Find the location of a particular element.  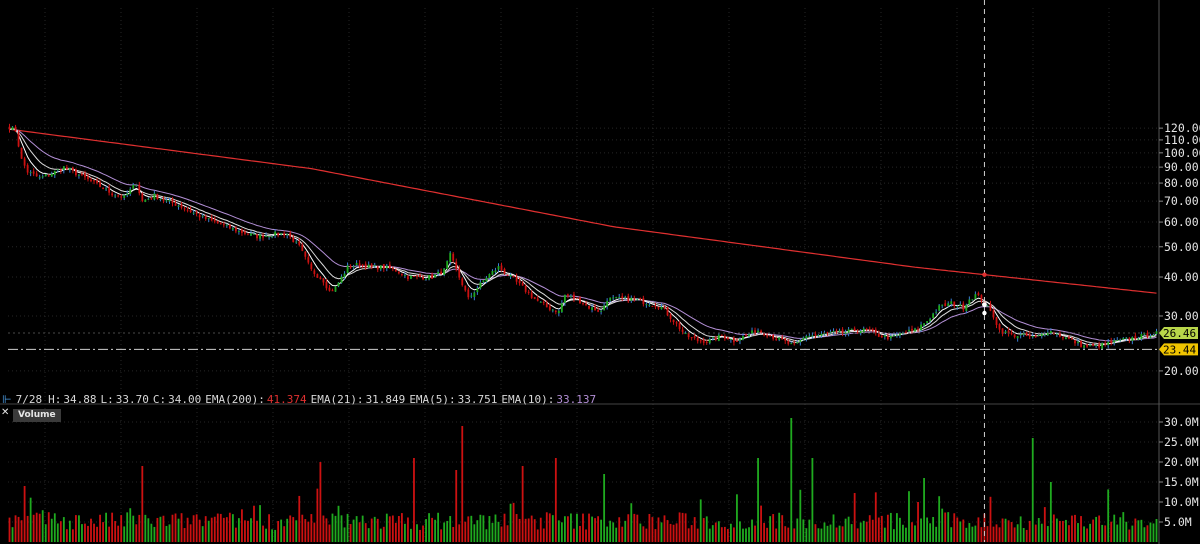

legend-ema5-label: EMA(5): is located at coordinates (432, 399).